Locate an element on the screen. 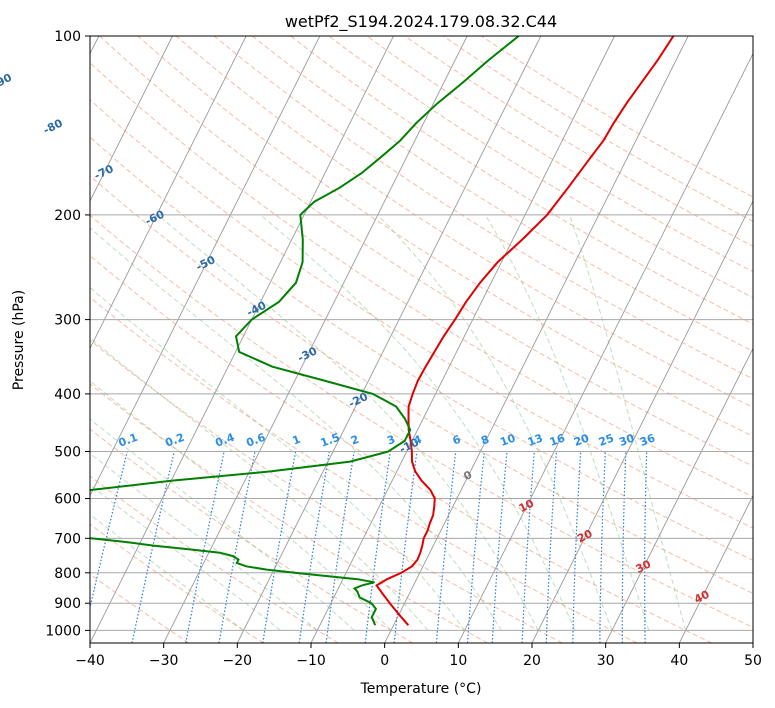 This screenshot has height=708, width=775. isotherm-label: 20 is located at coordinates (585, 536).